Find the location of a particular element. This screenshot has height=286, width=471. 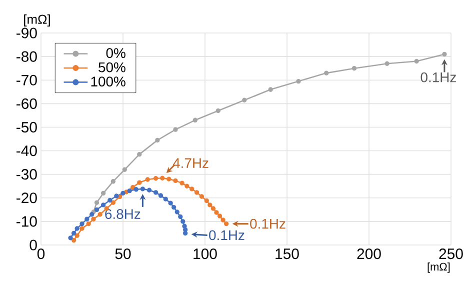

x-tick-label: 250 is located at coordinates (451, 254).